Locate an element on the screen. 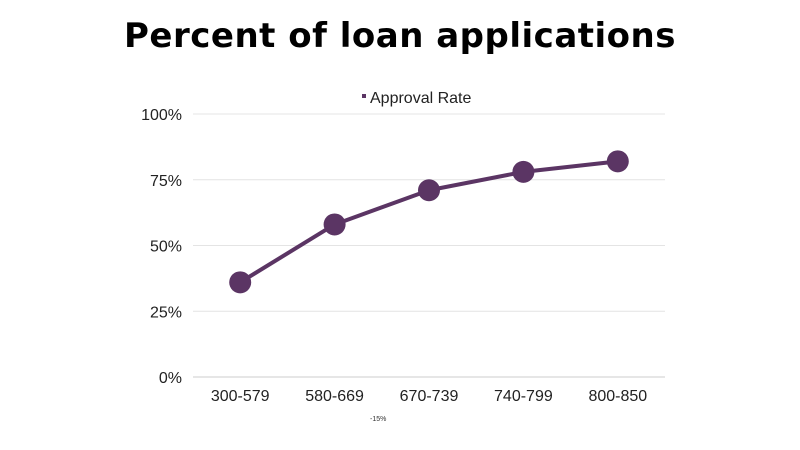 This screenshot has height=450, width=800. y-tick-label: 25% is located at coordinates (166, 312).